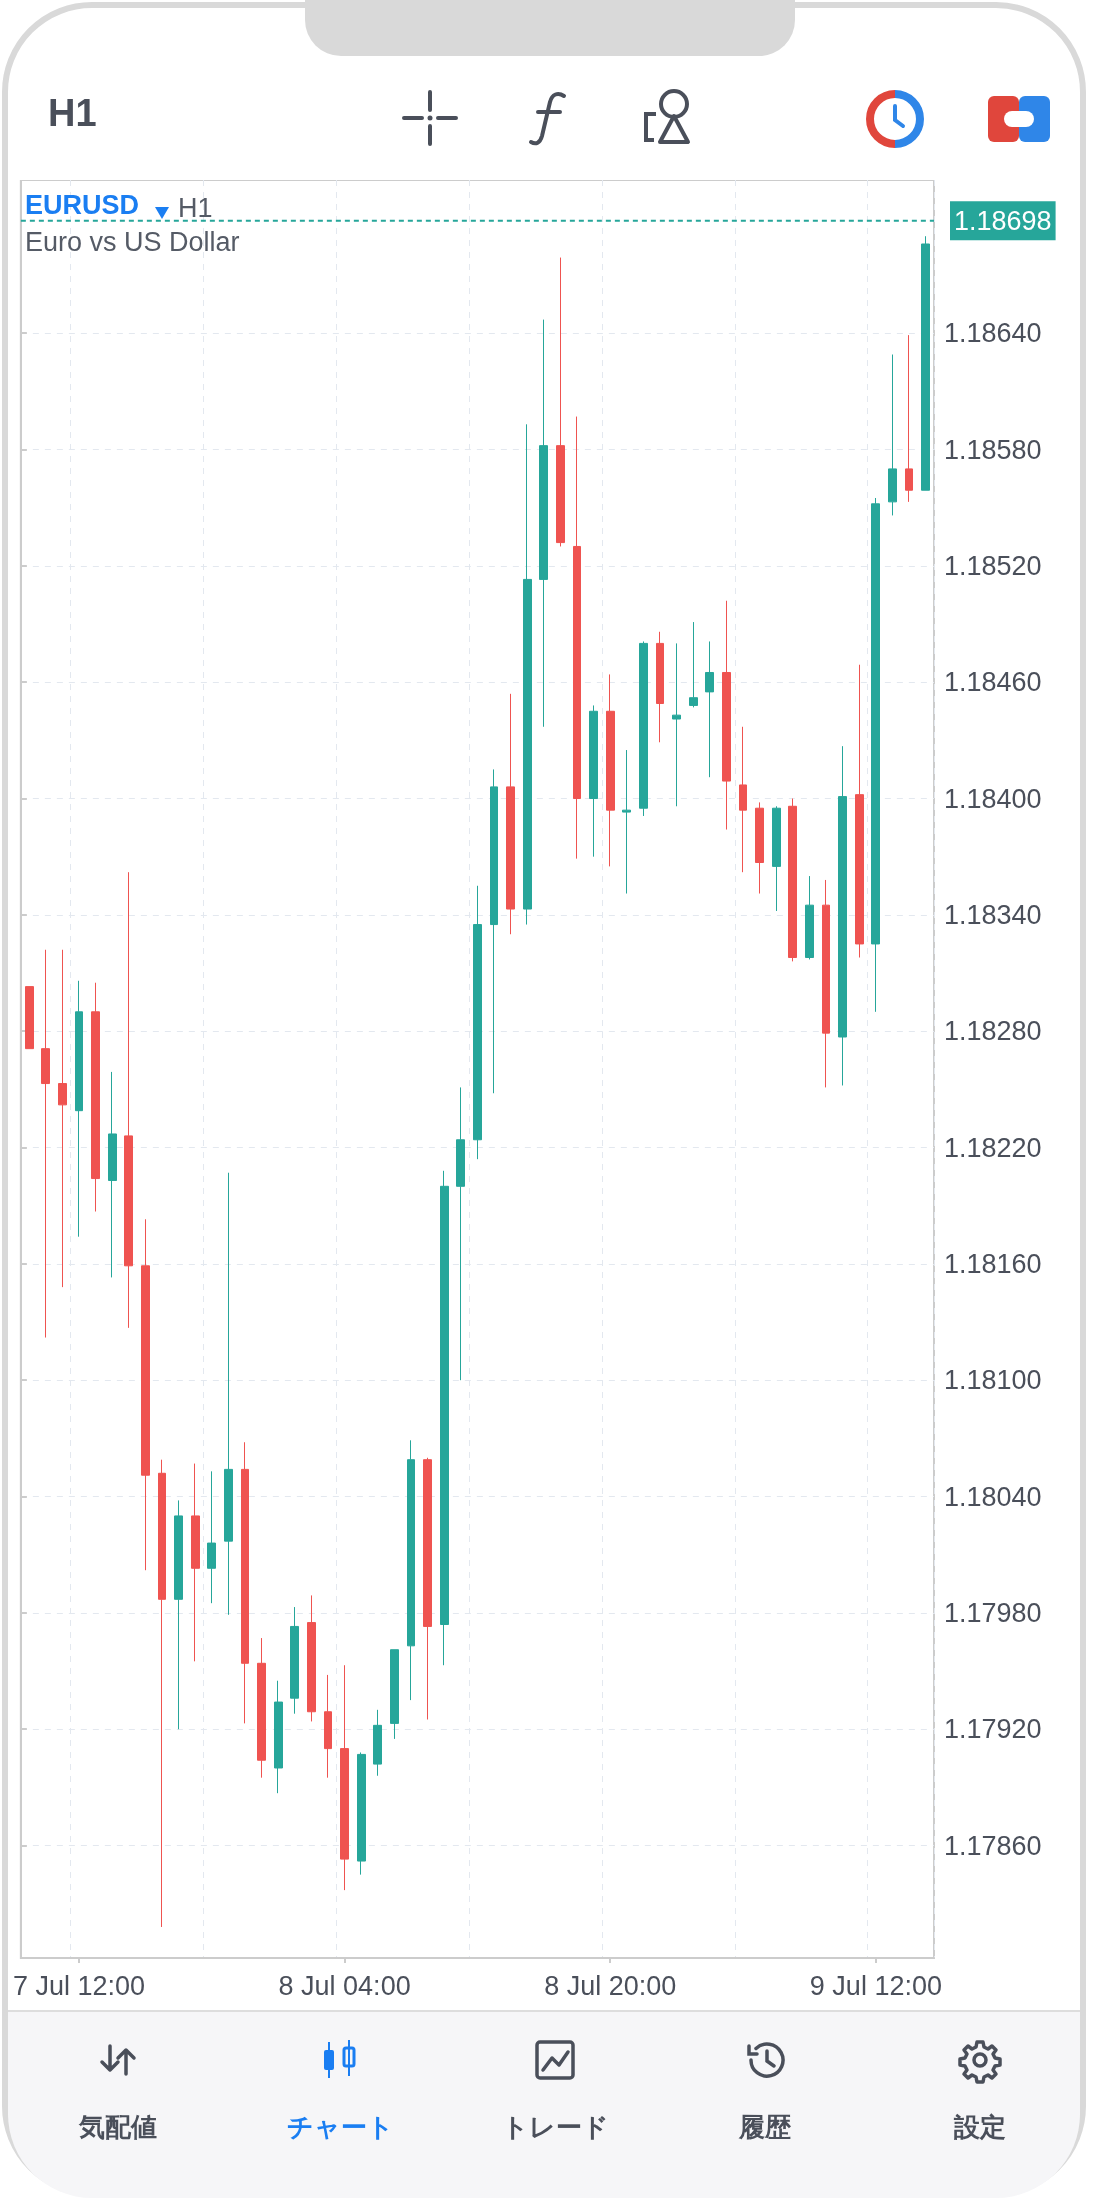 This screenshot has height=2210, width=1100. Describe the element at coordinates (993, 914) in the screenshot. I see `y-tick-label: 1.18340` at that location.